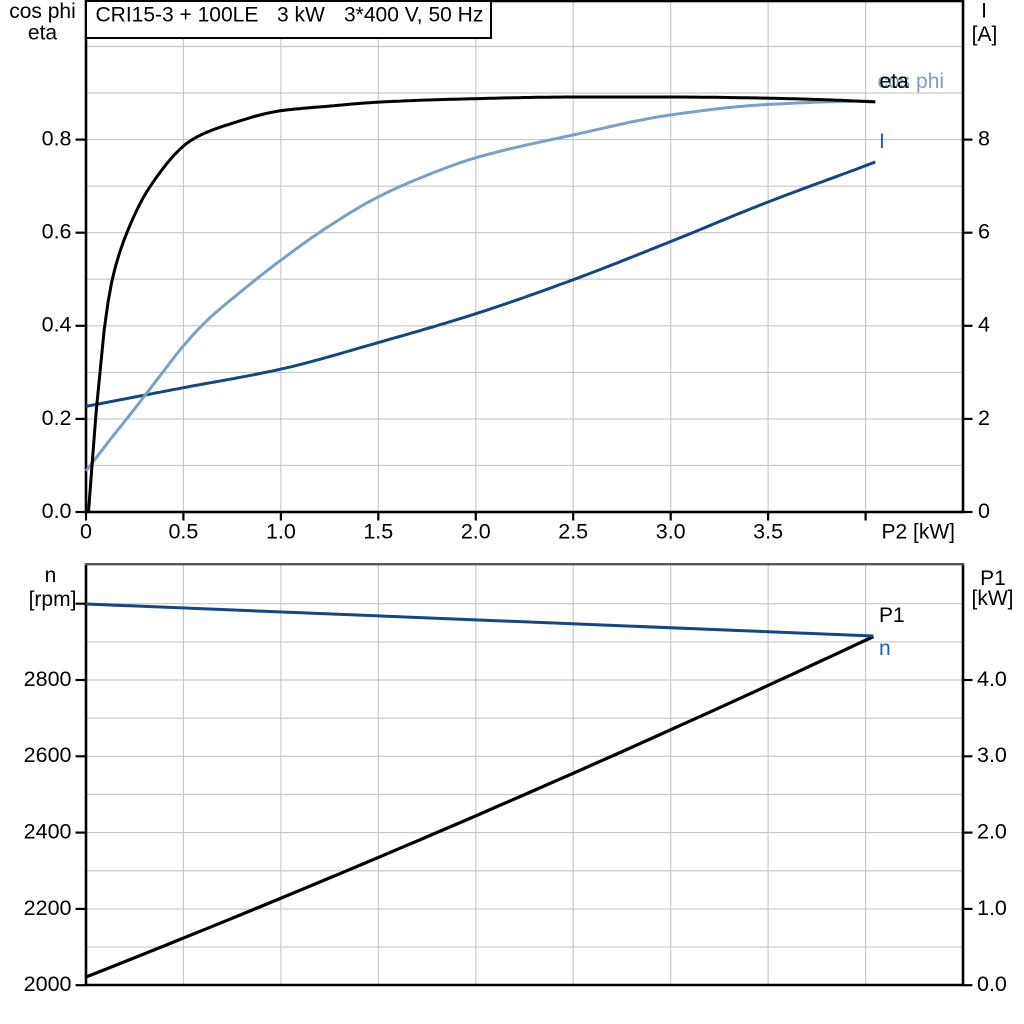 The image size is (1024, 1024). I want to click on svg-text: 0.5, so click(183, 532).